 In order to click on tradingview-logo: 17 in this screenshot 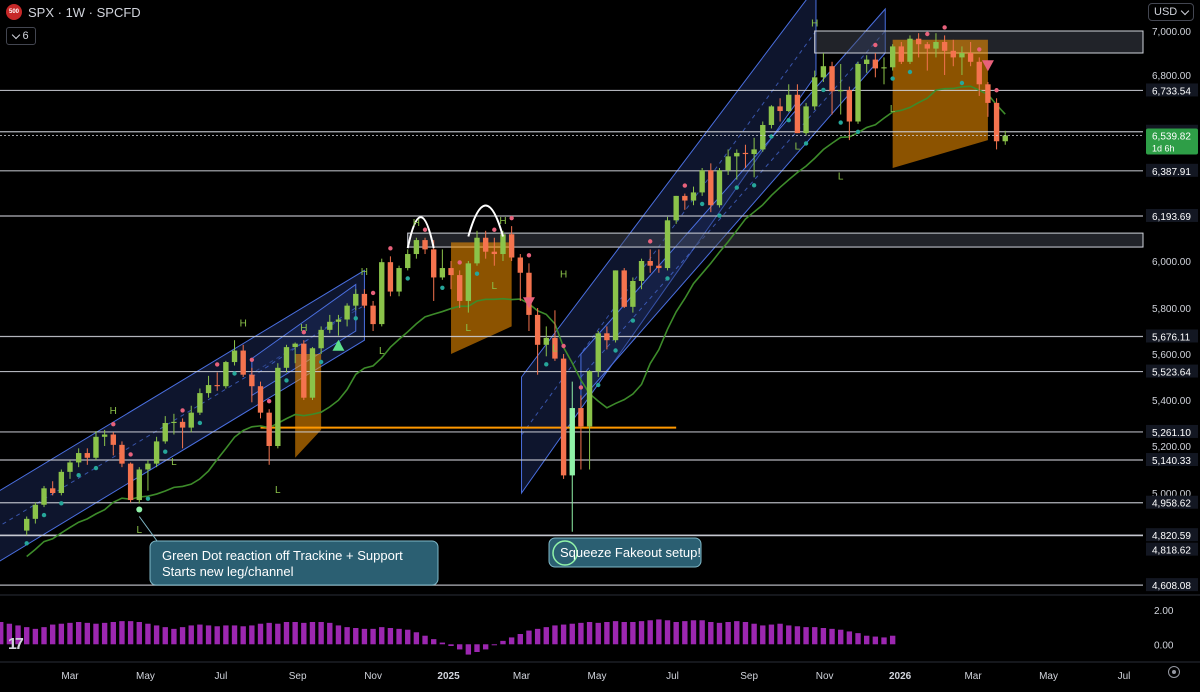, I will do `click(16, 644)`.